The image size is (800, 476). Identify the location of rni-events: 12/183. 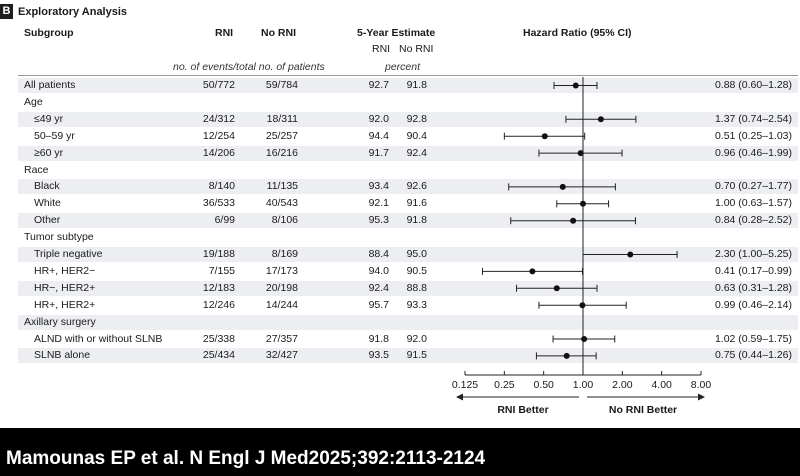
(218, 287).